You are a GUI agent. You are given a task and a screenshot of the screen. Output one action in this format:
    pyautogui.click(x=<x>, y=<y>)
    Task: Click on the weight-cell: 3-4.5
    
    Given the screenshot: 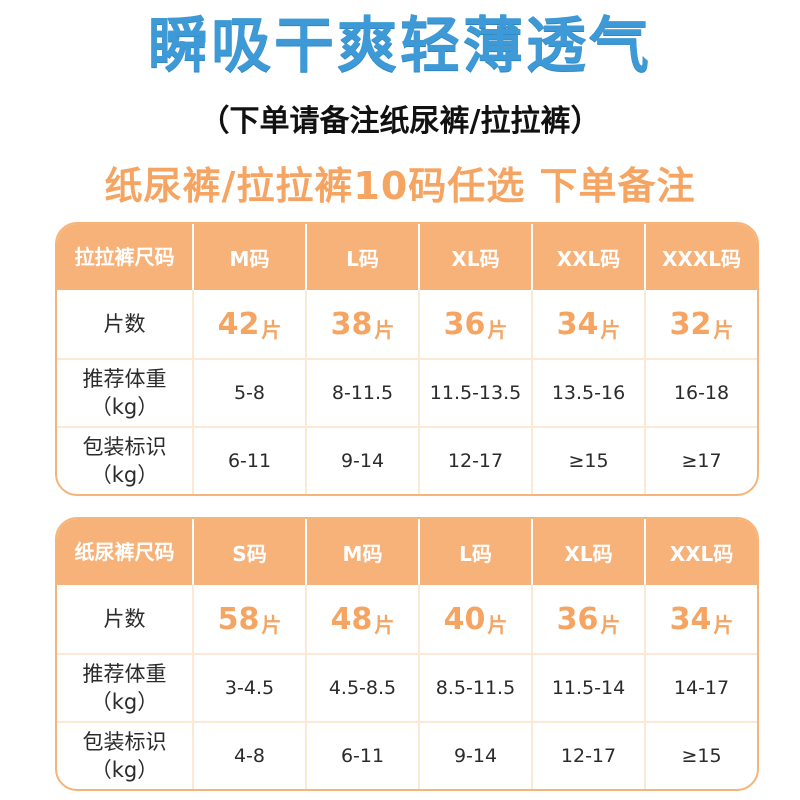 What is the action you would take?
    pyautogui.click(x=250, y=689)
    